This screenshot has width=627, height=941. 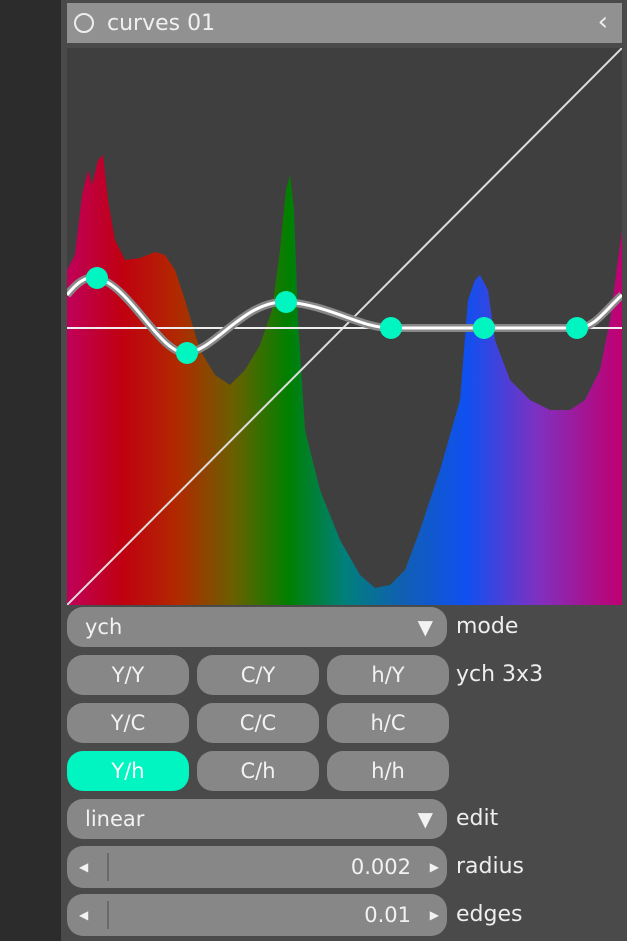 I want to click on mode-value: ych, so click(x=104, y=627).